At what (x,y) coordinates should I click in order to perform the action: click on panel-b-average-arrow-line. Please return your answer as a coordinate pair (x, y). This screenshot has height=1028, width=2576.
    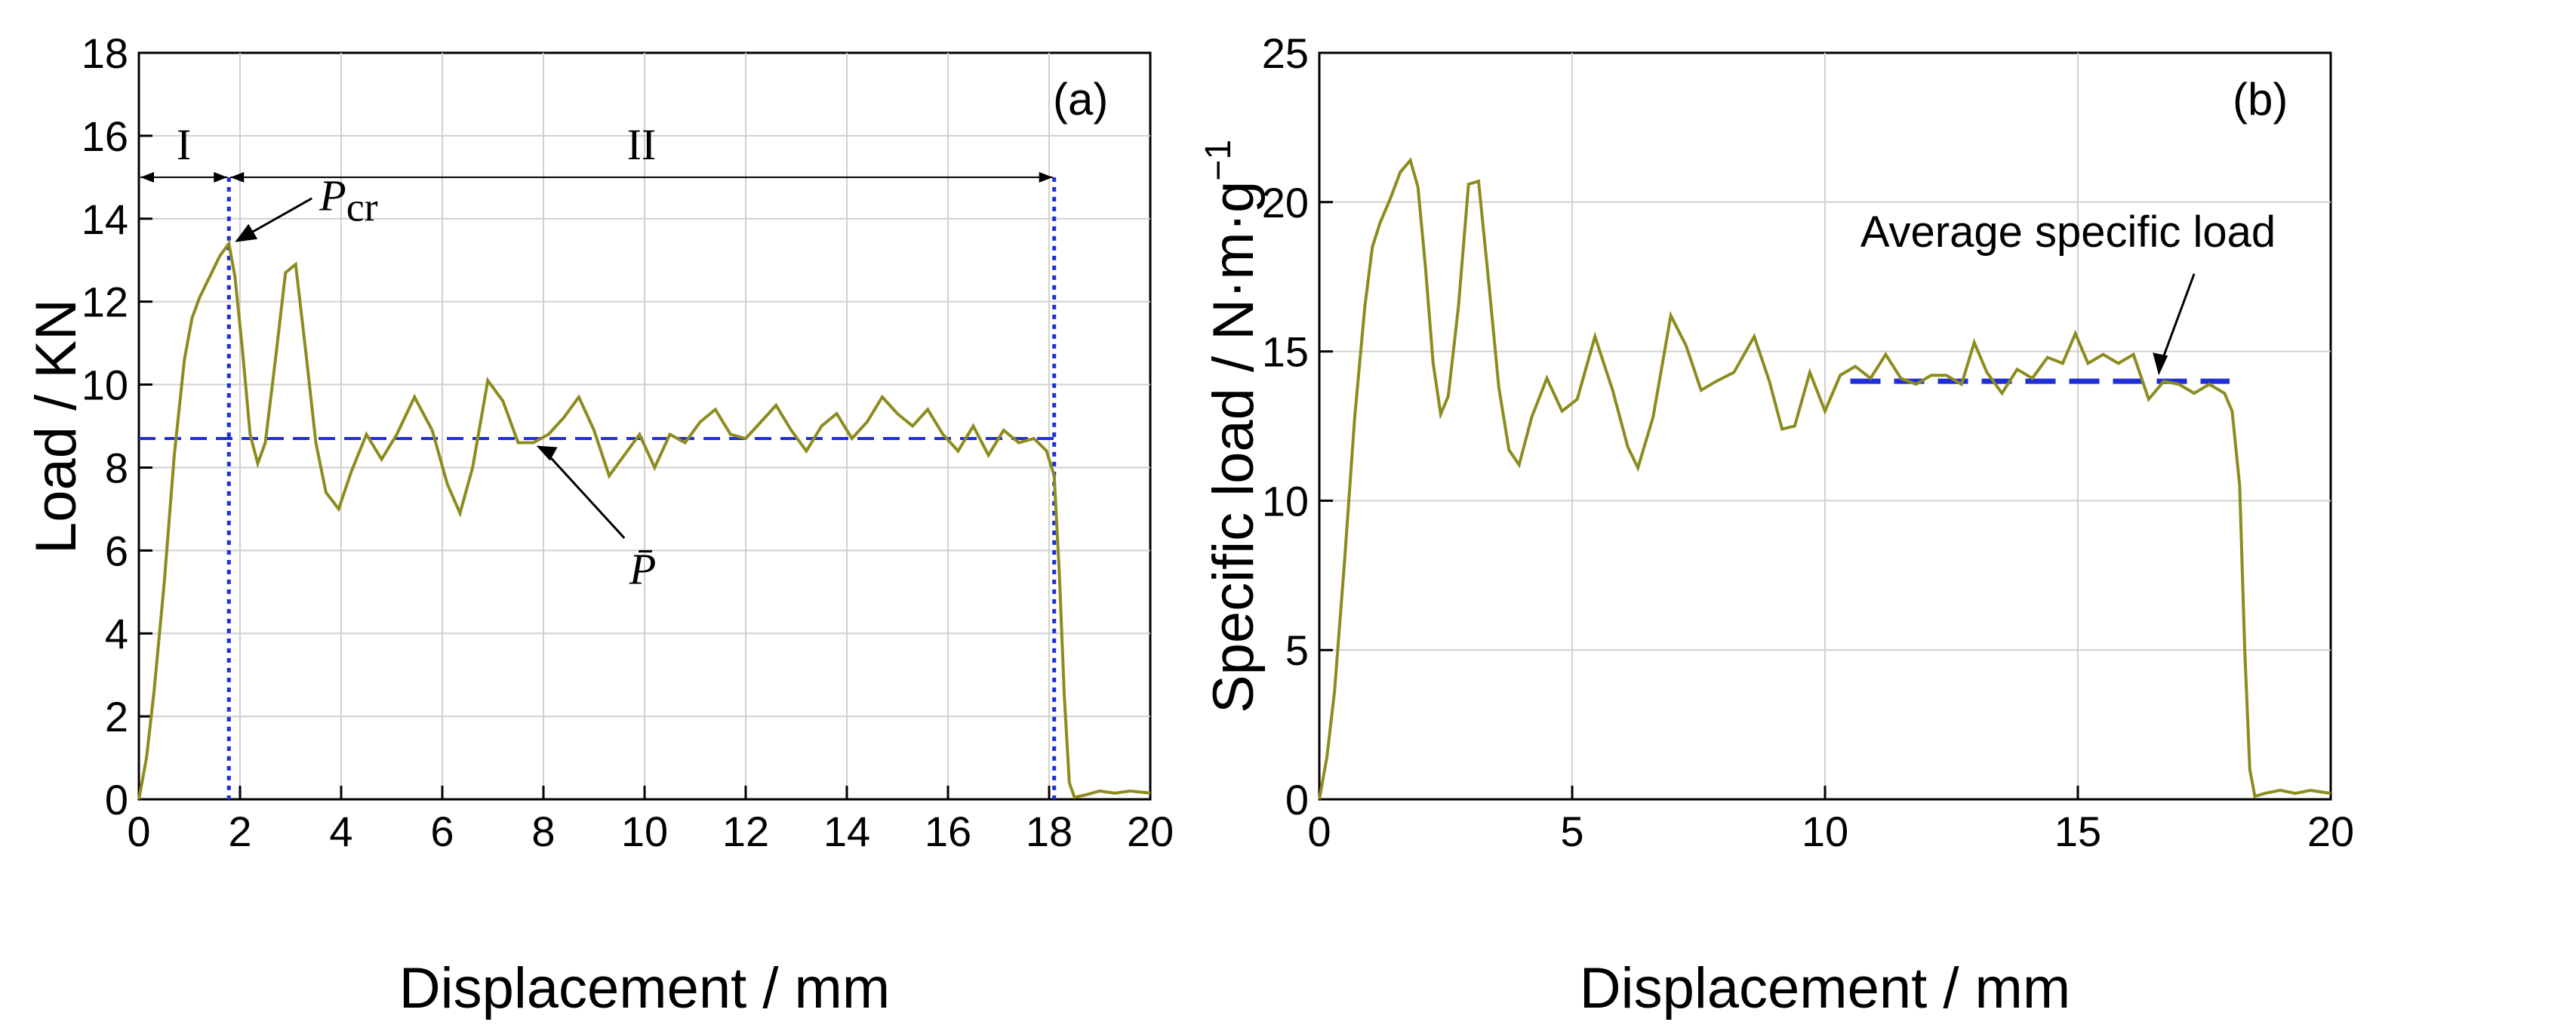
    Looking at the image, I should click on (2177, 318).